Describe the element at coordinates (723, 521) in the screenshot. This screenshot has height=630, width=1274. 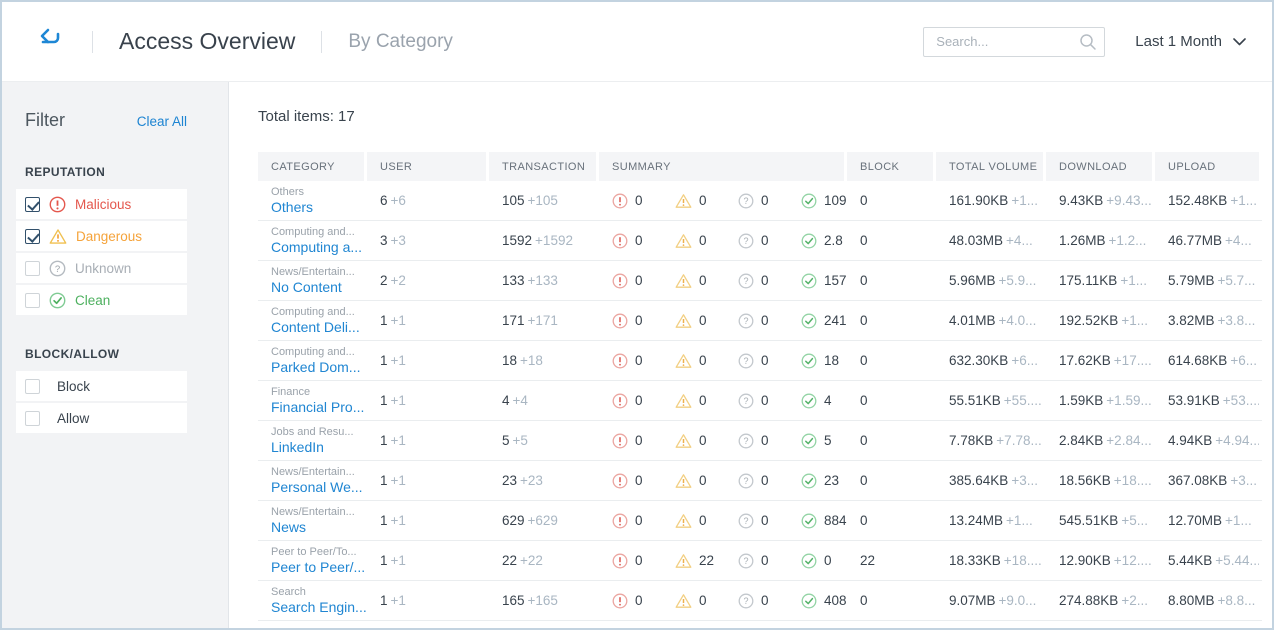
I see `summary-cell: 0 0 ? 0 884` at that location.